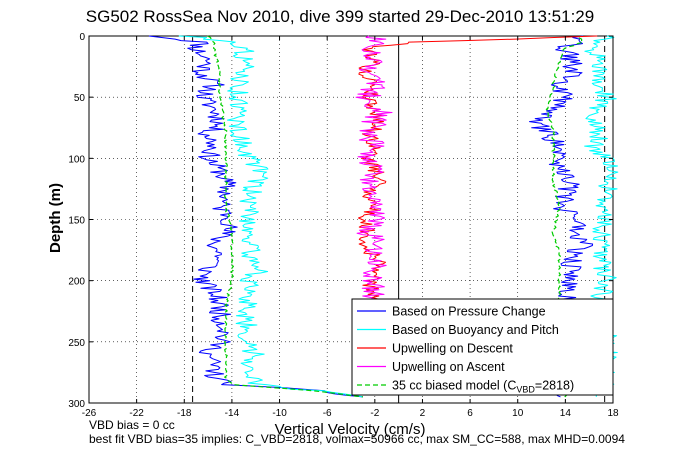  What do you see at coordinates (82, 37) in the screenshot?
I see `y-tick-label-0: 0` at bounding box center [82, 37].